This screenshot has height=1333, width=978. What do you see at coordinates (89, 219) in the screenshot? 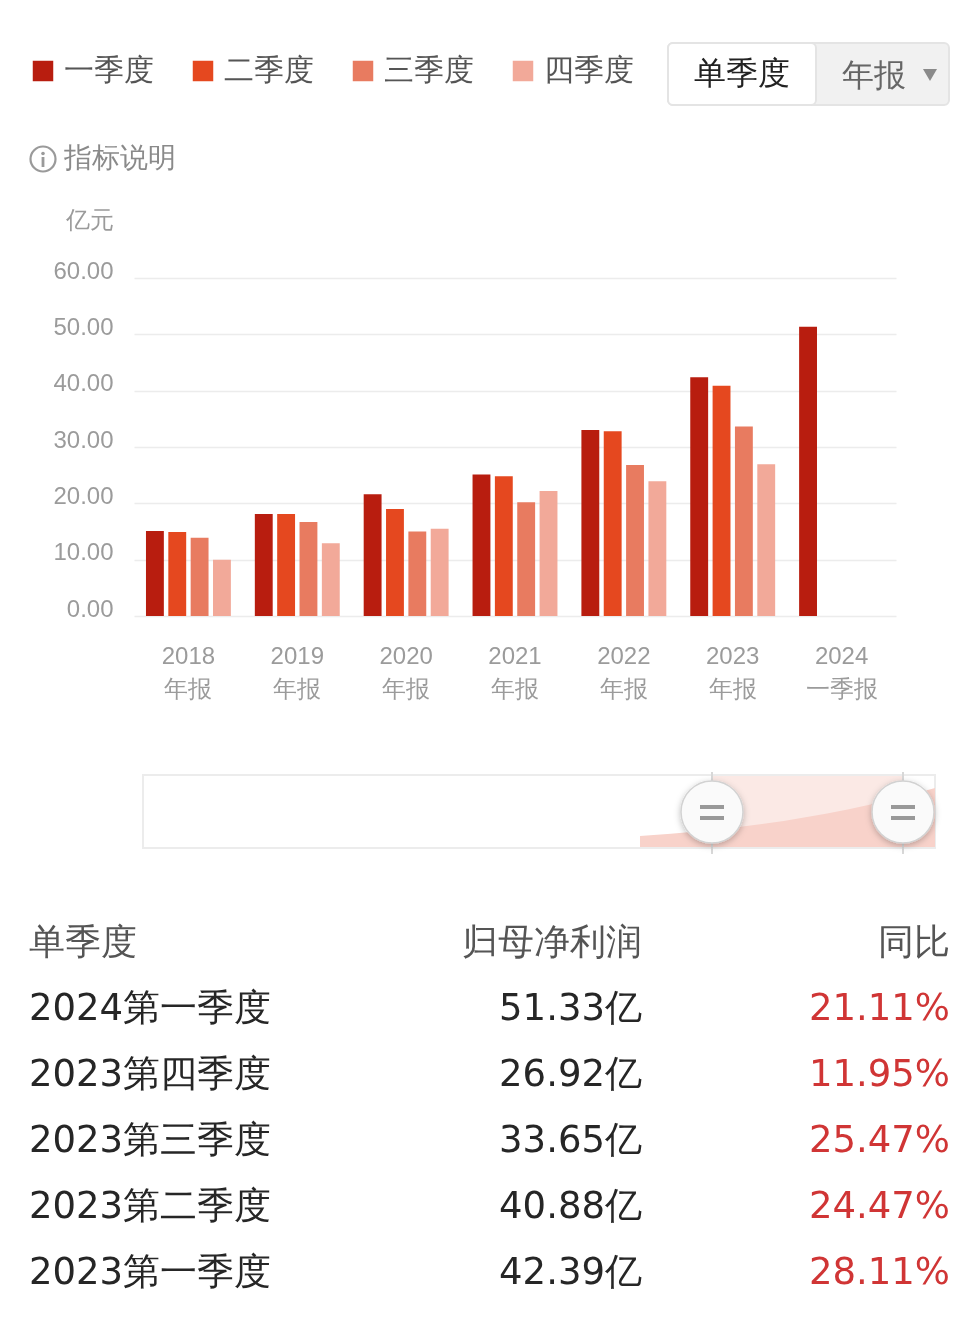
I see `y-axis-title: 亿元` at bounding box center [89, 219].